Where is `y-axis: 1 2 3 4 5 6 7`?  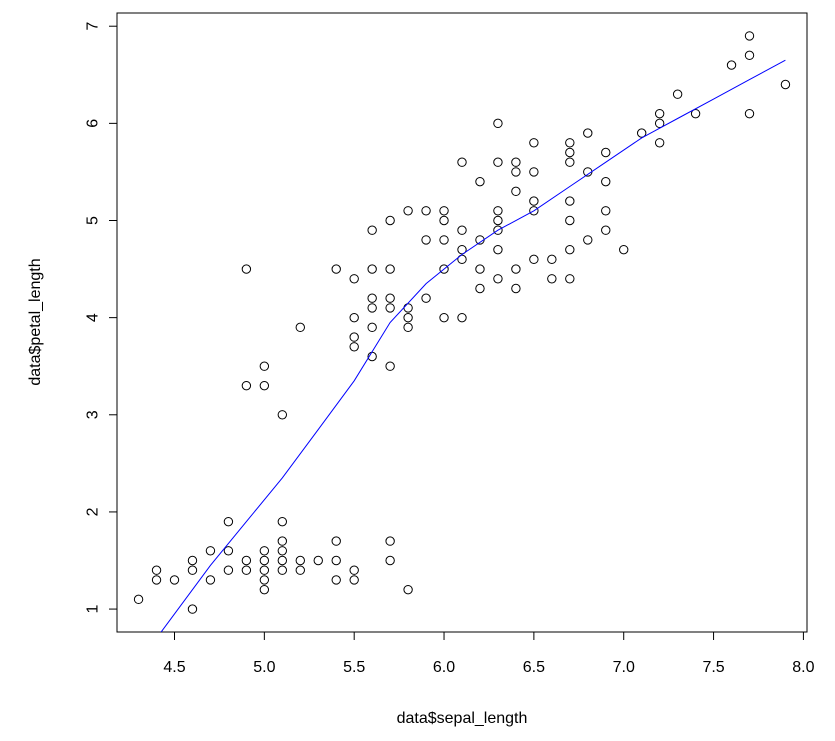 y-axis: 1 2 3 4 5 6 7 is located at coordinates (101, 318).